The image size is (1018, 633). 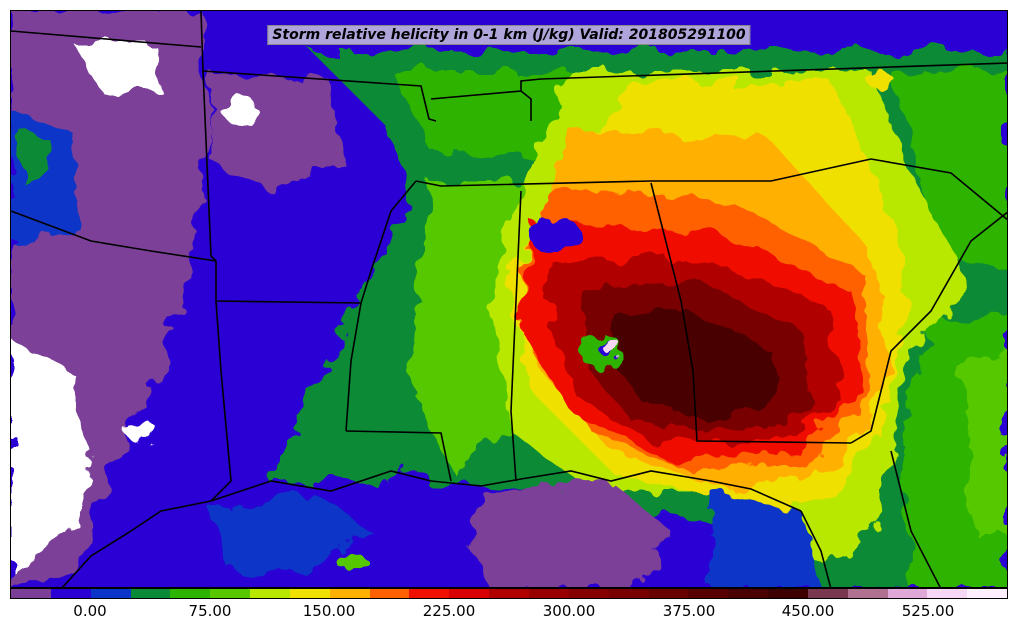 I want to click on colorbar, so click(x=509, y=593).